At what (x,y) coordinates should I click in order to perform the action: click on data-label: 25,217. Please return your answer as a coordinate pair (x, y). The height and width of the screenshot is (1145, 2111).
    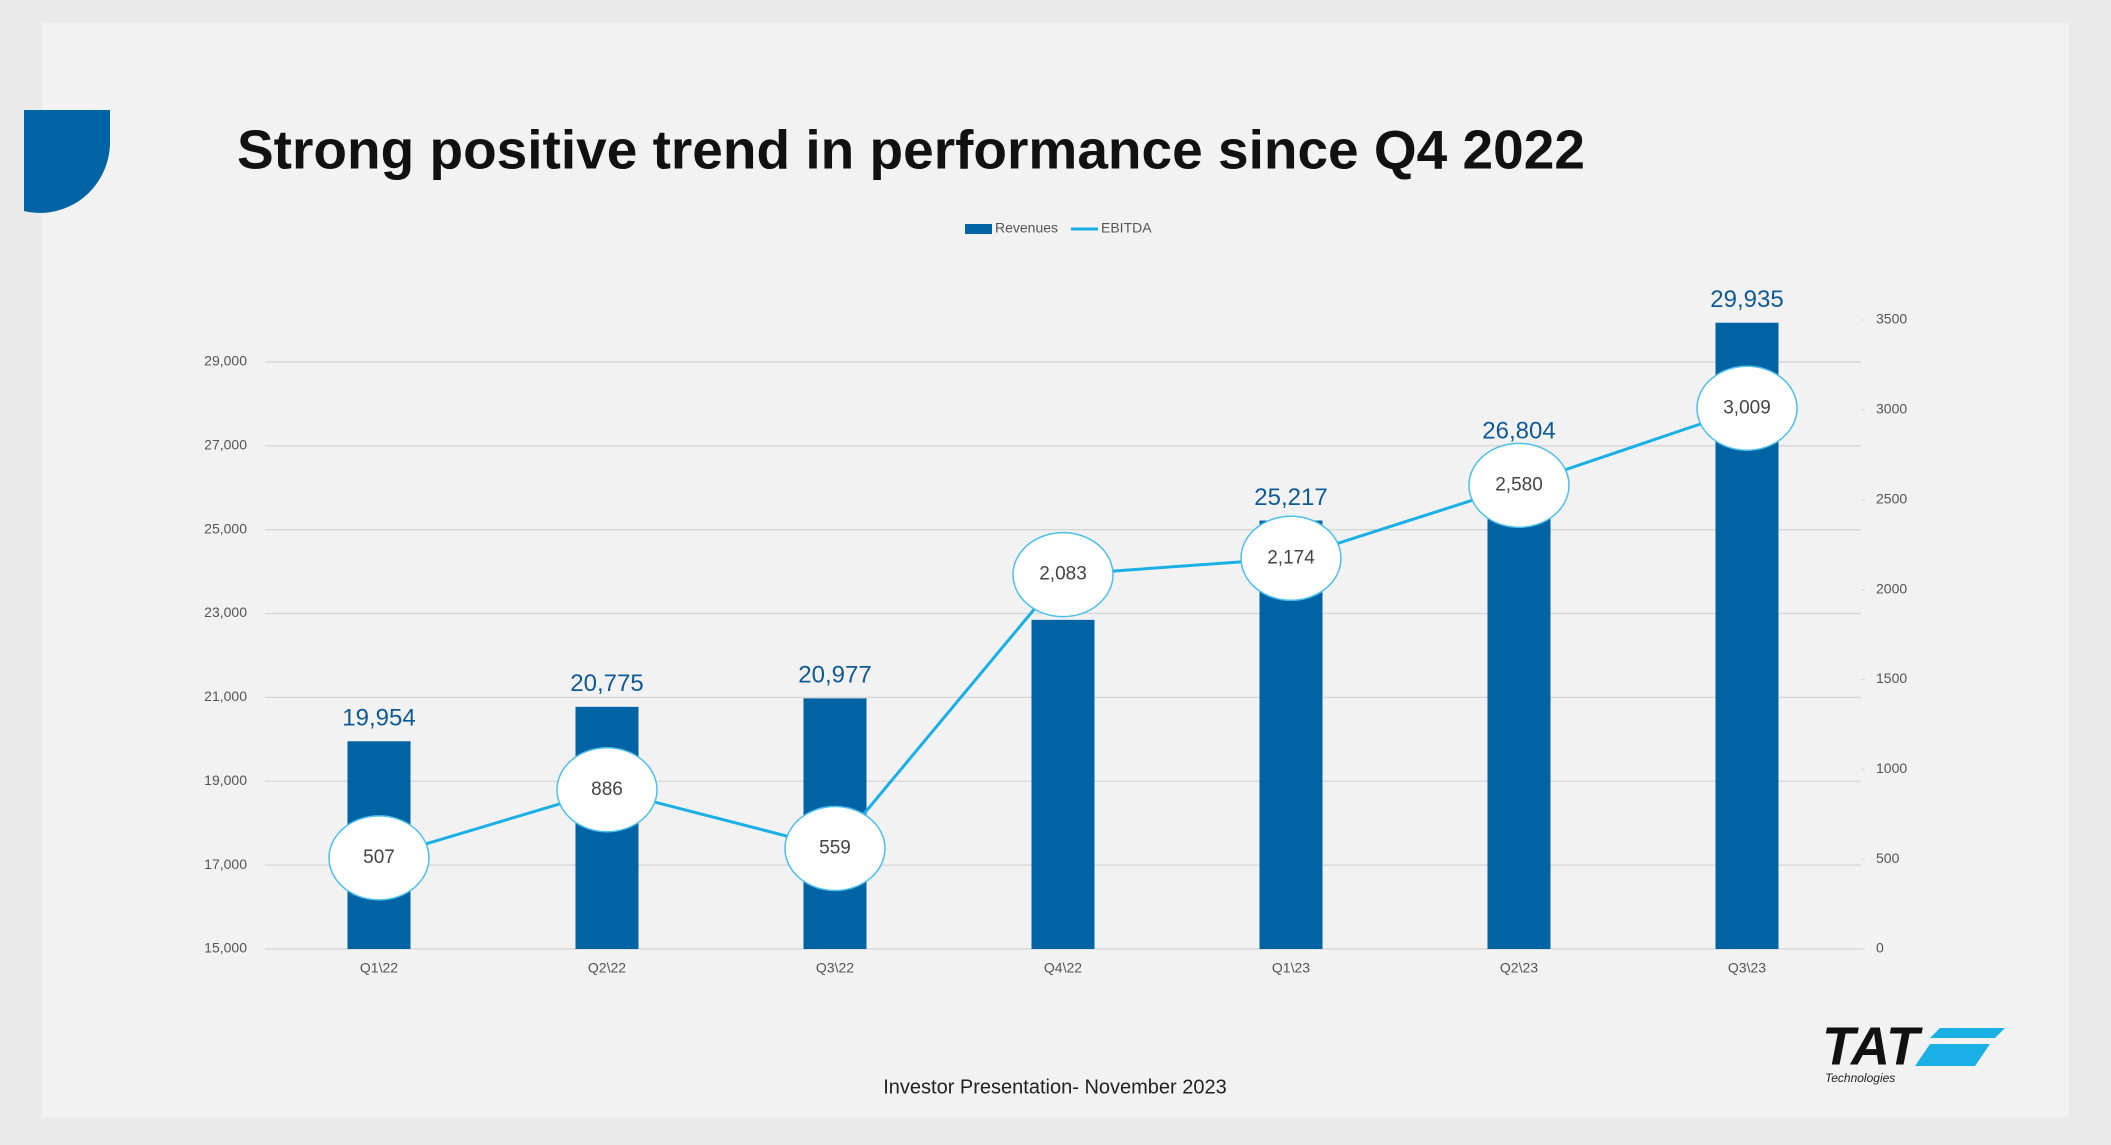
    Looking at the image, I should click on (1290, 497).